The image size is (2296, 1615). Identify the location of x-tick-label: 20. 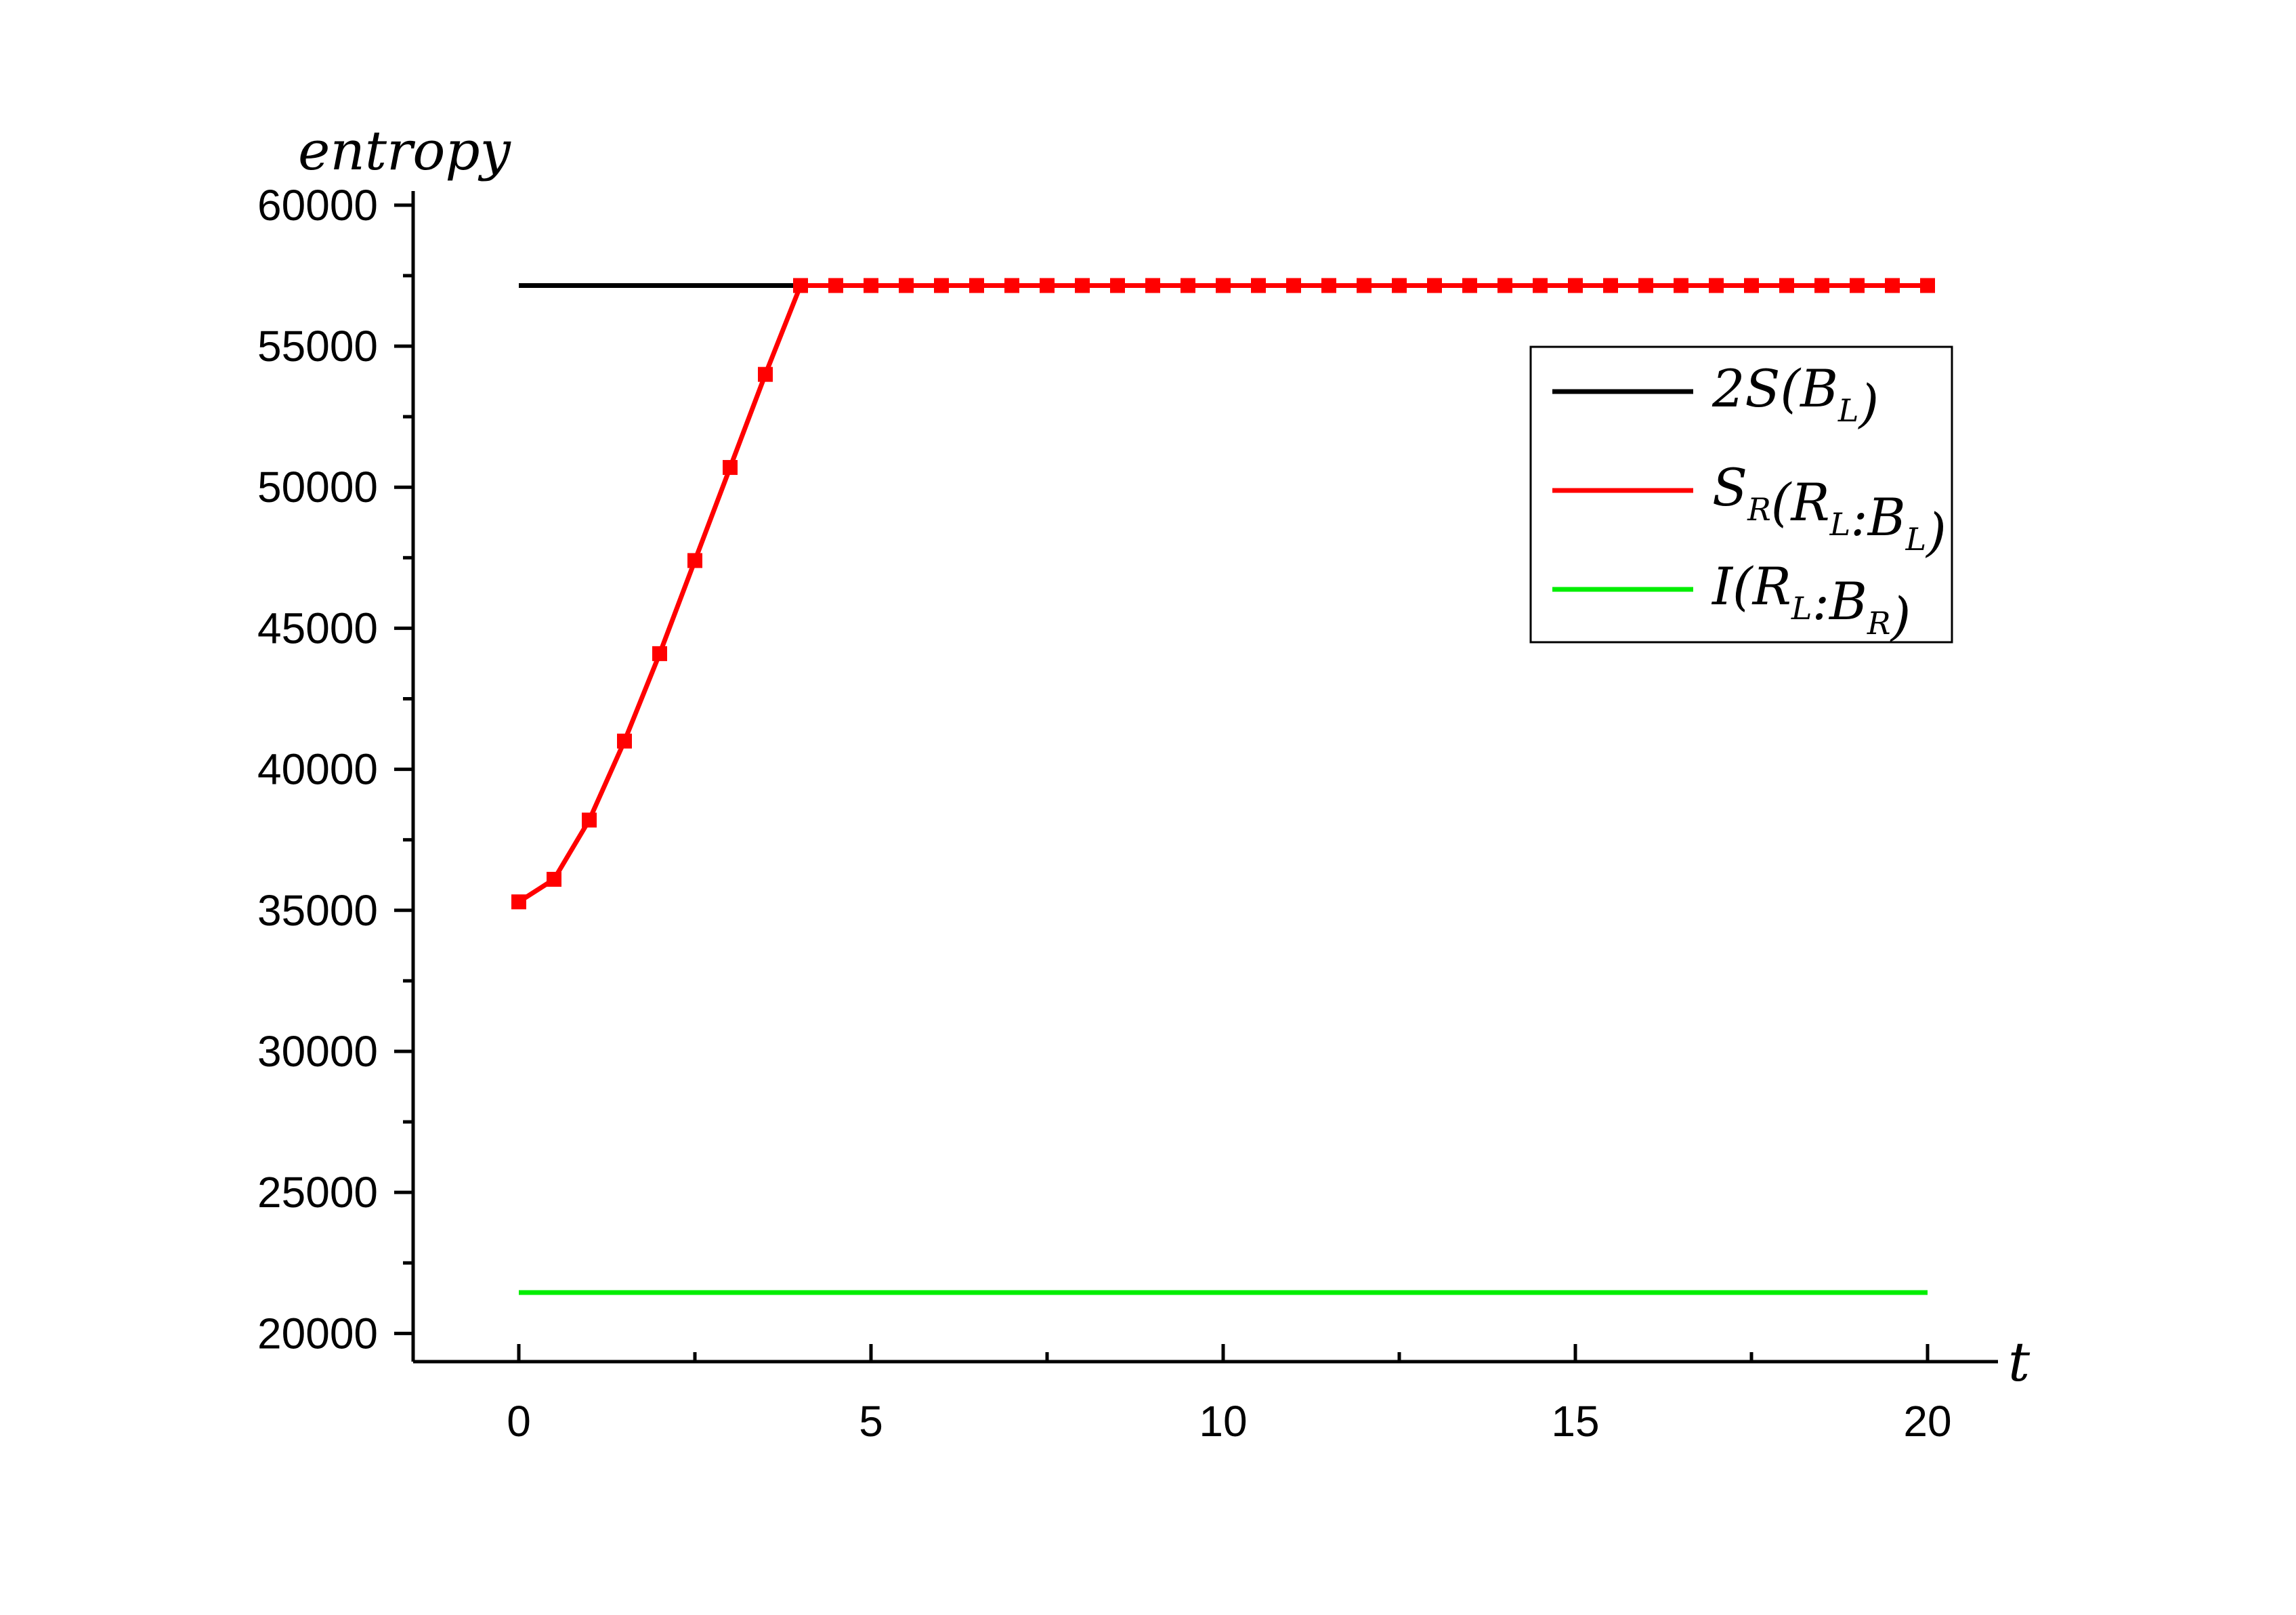
(1927, 1421).